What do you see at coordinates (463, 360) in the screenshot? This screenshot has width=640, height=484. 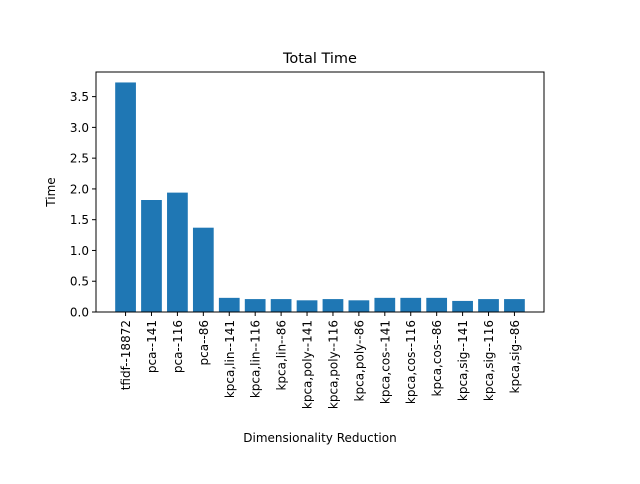 I see `x-tick-label: kpca,sig--141` at bounding box center [463, 360].